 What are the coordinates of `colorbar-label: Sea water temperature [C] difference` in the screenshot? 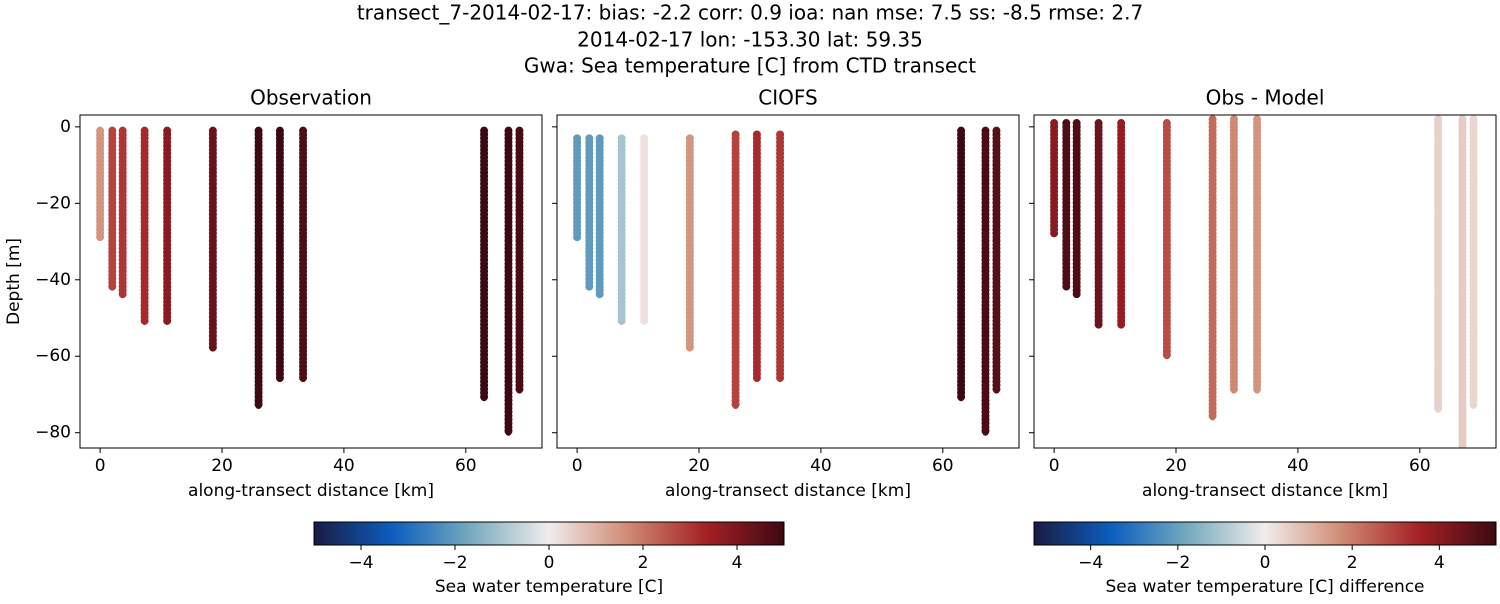 It's located at (1264, 587).